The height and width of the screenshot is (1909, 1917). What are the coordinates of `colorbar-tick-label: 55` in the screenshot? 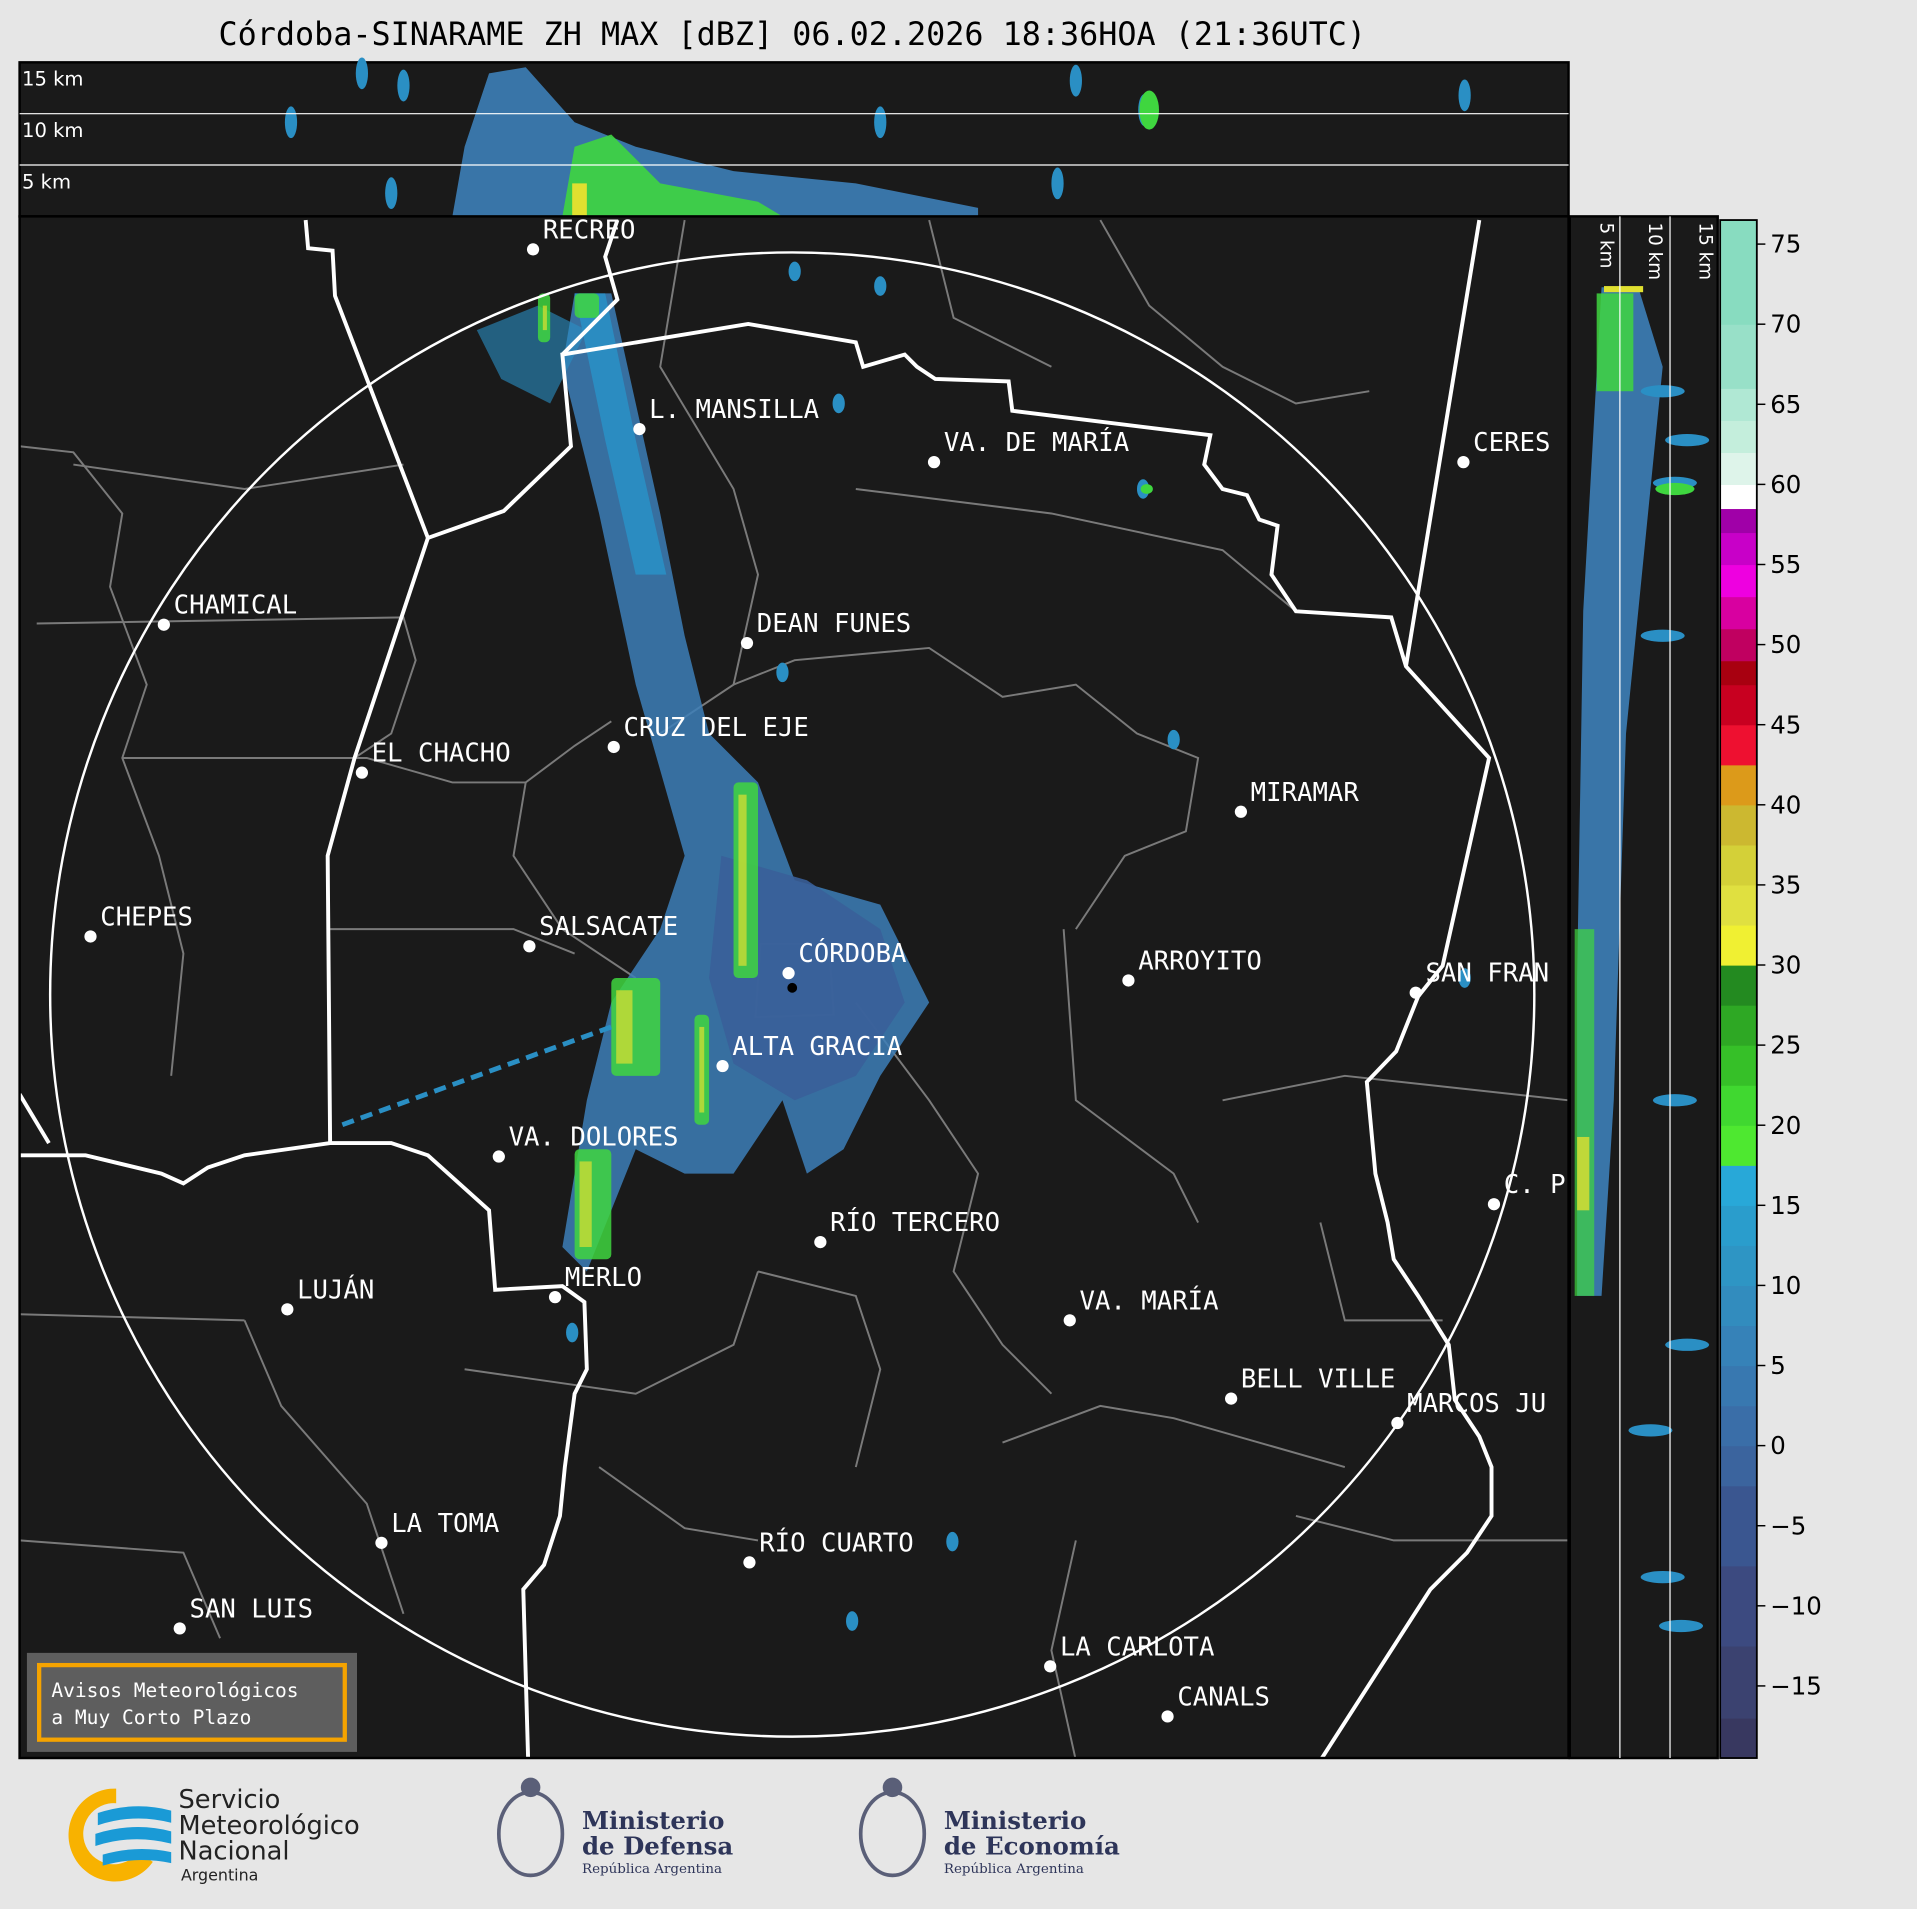 It's located at (1785, 564).